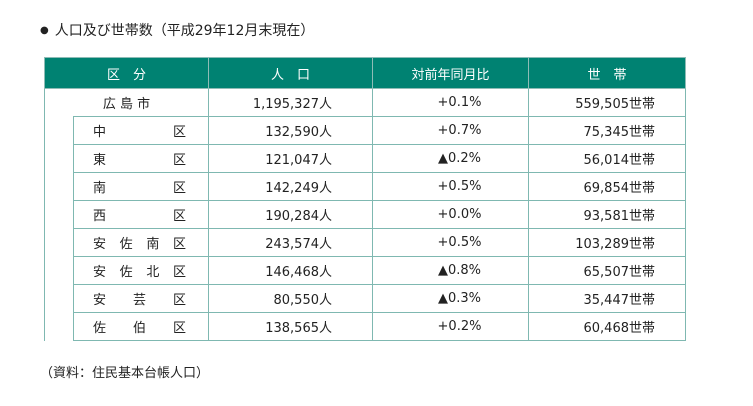  I want to click on table-row: 安佐北区 146,468人 ▲0.8% 65,507世帯, so click(365, 270).